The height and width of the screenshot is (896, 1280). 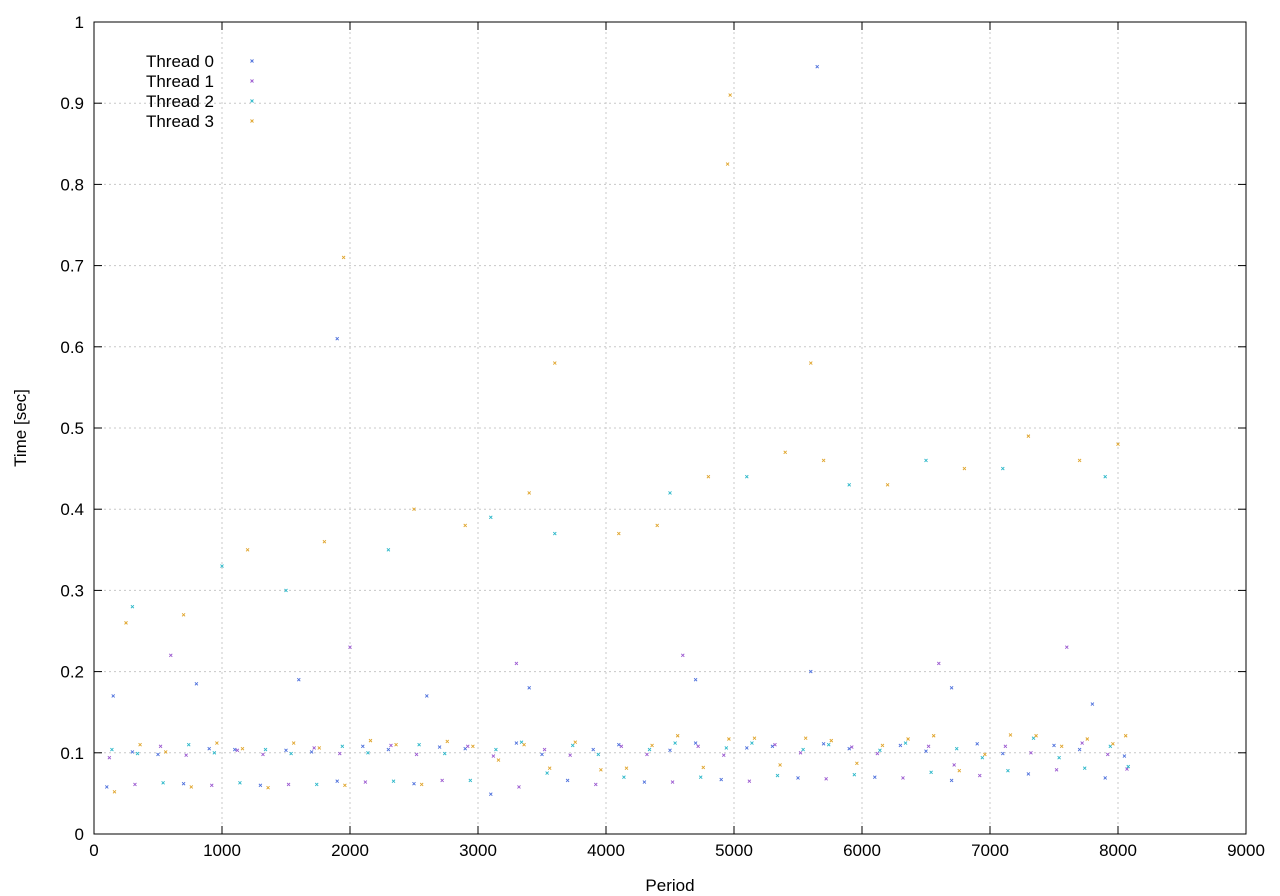 What do you see at coordinates (93, 850) in the screenshot?
I see `x-tick-label: 0` at bounding box center [93, 850].